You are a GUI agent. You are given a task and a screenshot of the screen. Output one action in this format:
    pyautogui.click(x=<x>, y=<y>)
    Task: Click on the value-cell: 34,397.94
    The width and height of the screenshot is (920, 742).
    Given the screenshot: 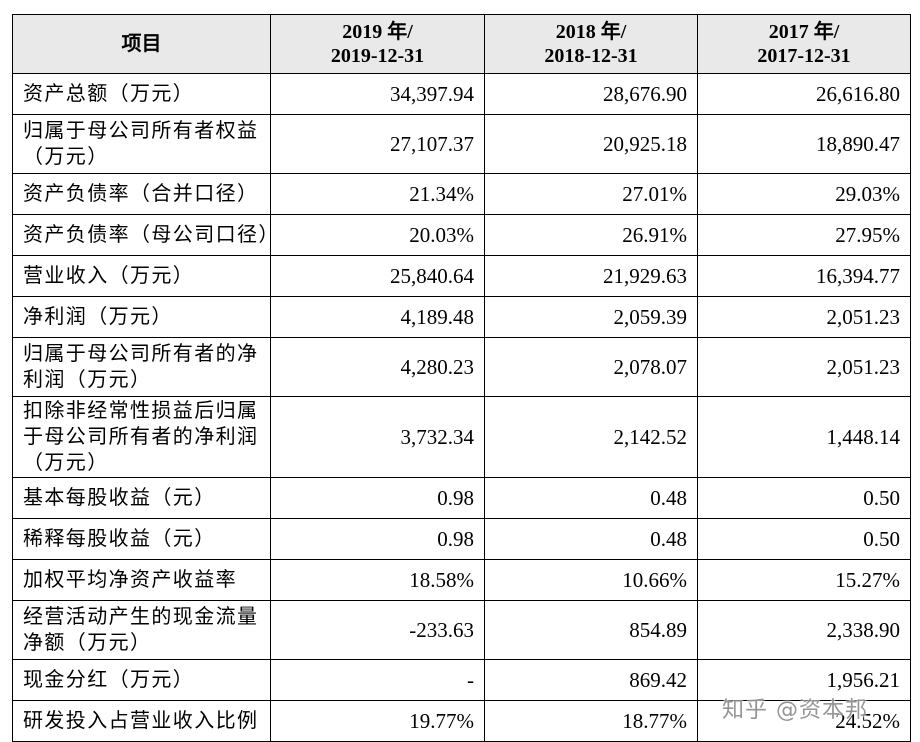 What is the action you would take?
    pyautogui.click(x=377, y=94)
    